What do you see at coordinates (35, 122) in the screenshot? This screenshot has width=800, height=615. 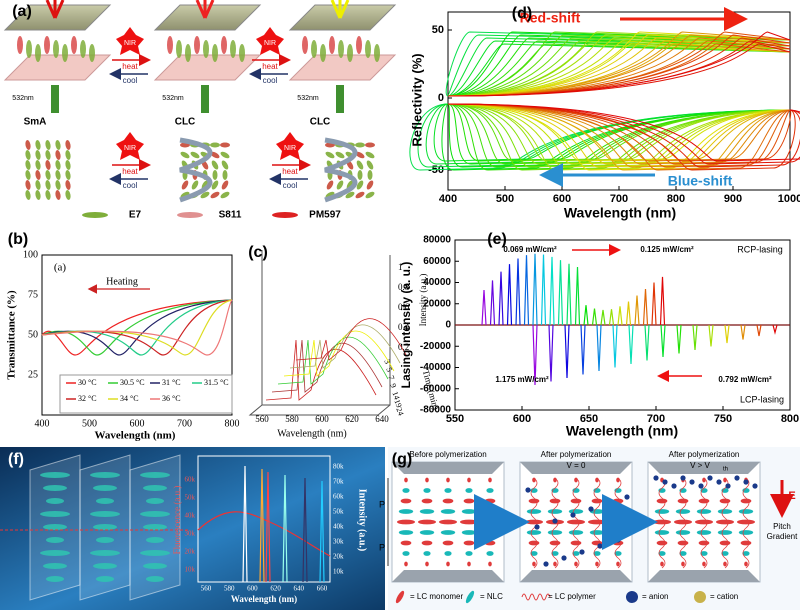 I see `label: SmA` at bounding box center [35, 122].